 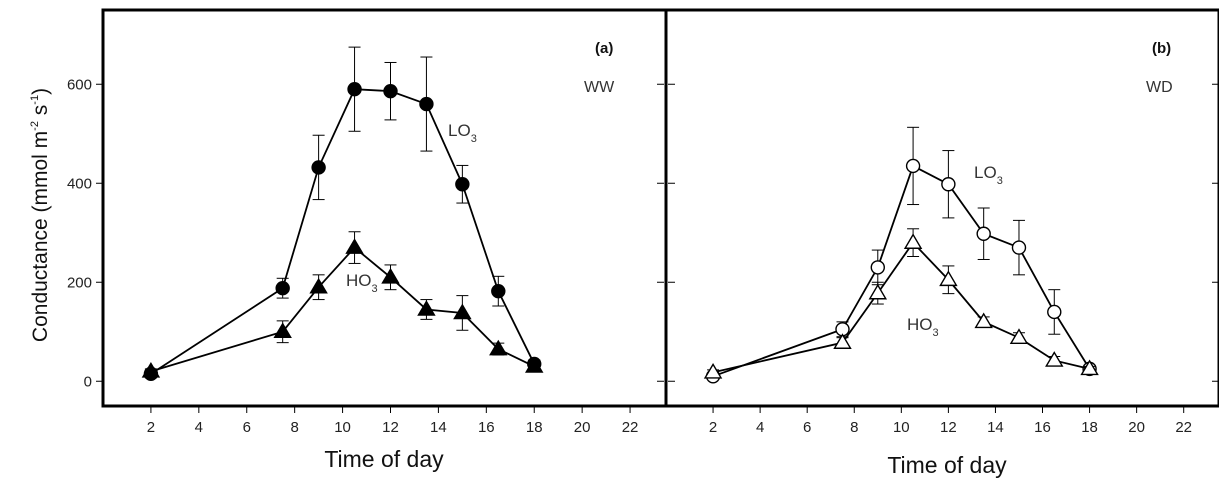 What do you see at coordinates (1161, 48) in the screenshot?
I see `panel-label-b: (b)` at bounding box center [1161, 48].